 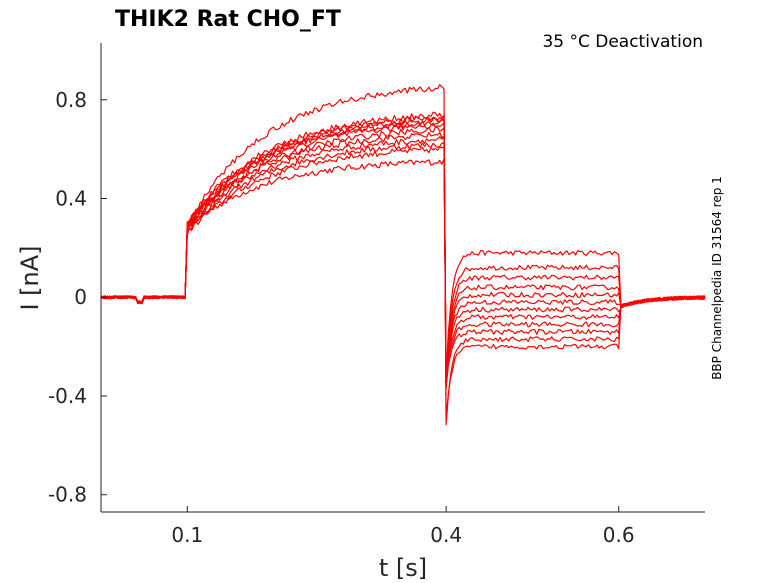 I want to click on x-axis-label: t [s], so click(x=403, y=568).